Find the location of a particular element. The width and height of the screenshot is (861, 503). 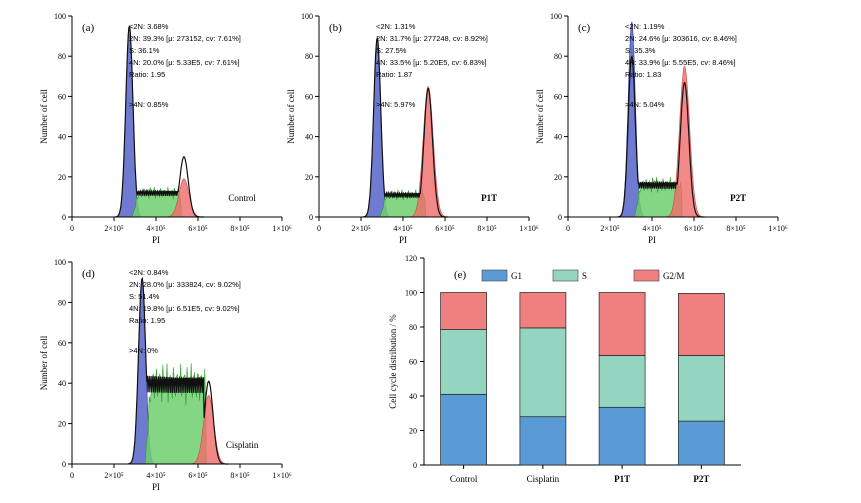

panel-letter: (d) is located at coordinates (88, 274).